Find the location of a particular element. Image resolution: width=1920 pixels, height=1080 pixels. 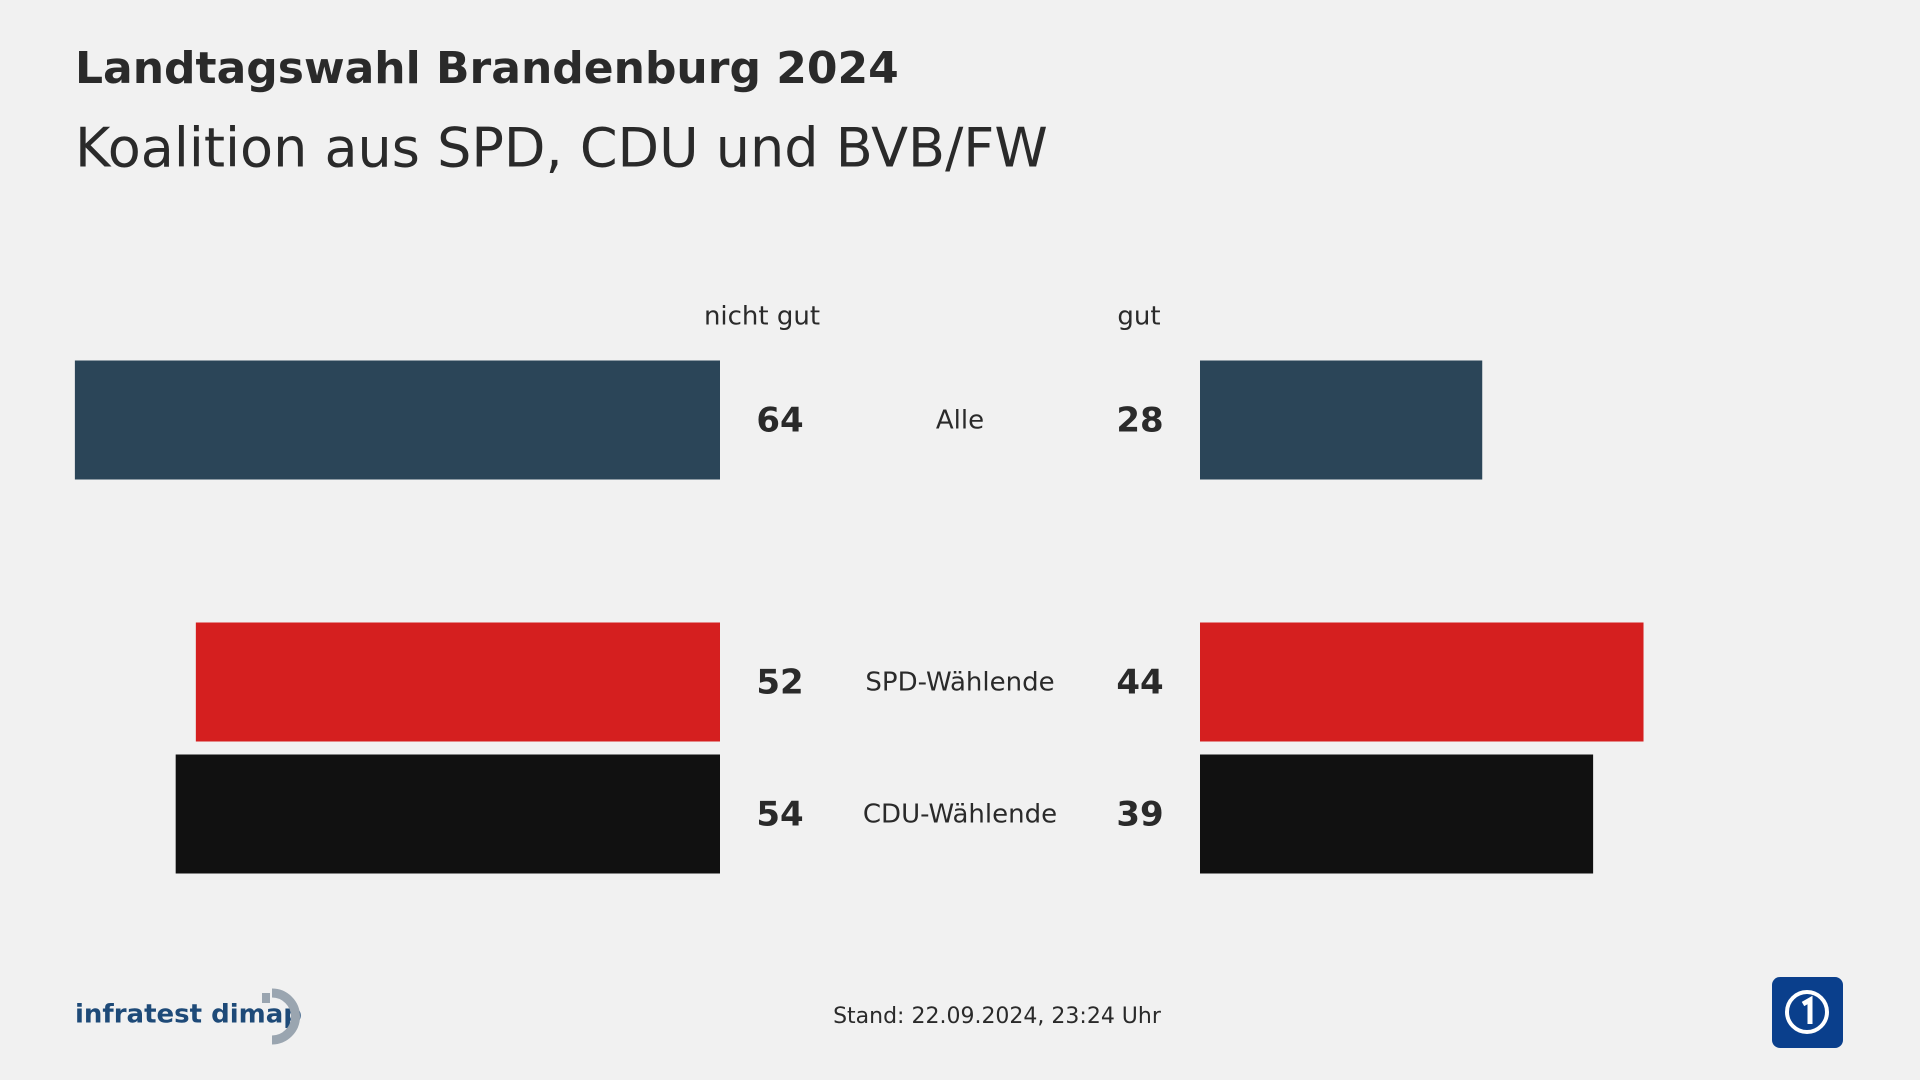

source-logo: infratest dimap is located at coordinates (188, 1015).